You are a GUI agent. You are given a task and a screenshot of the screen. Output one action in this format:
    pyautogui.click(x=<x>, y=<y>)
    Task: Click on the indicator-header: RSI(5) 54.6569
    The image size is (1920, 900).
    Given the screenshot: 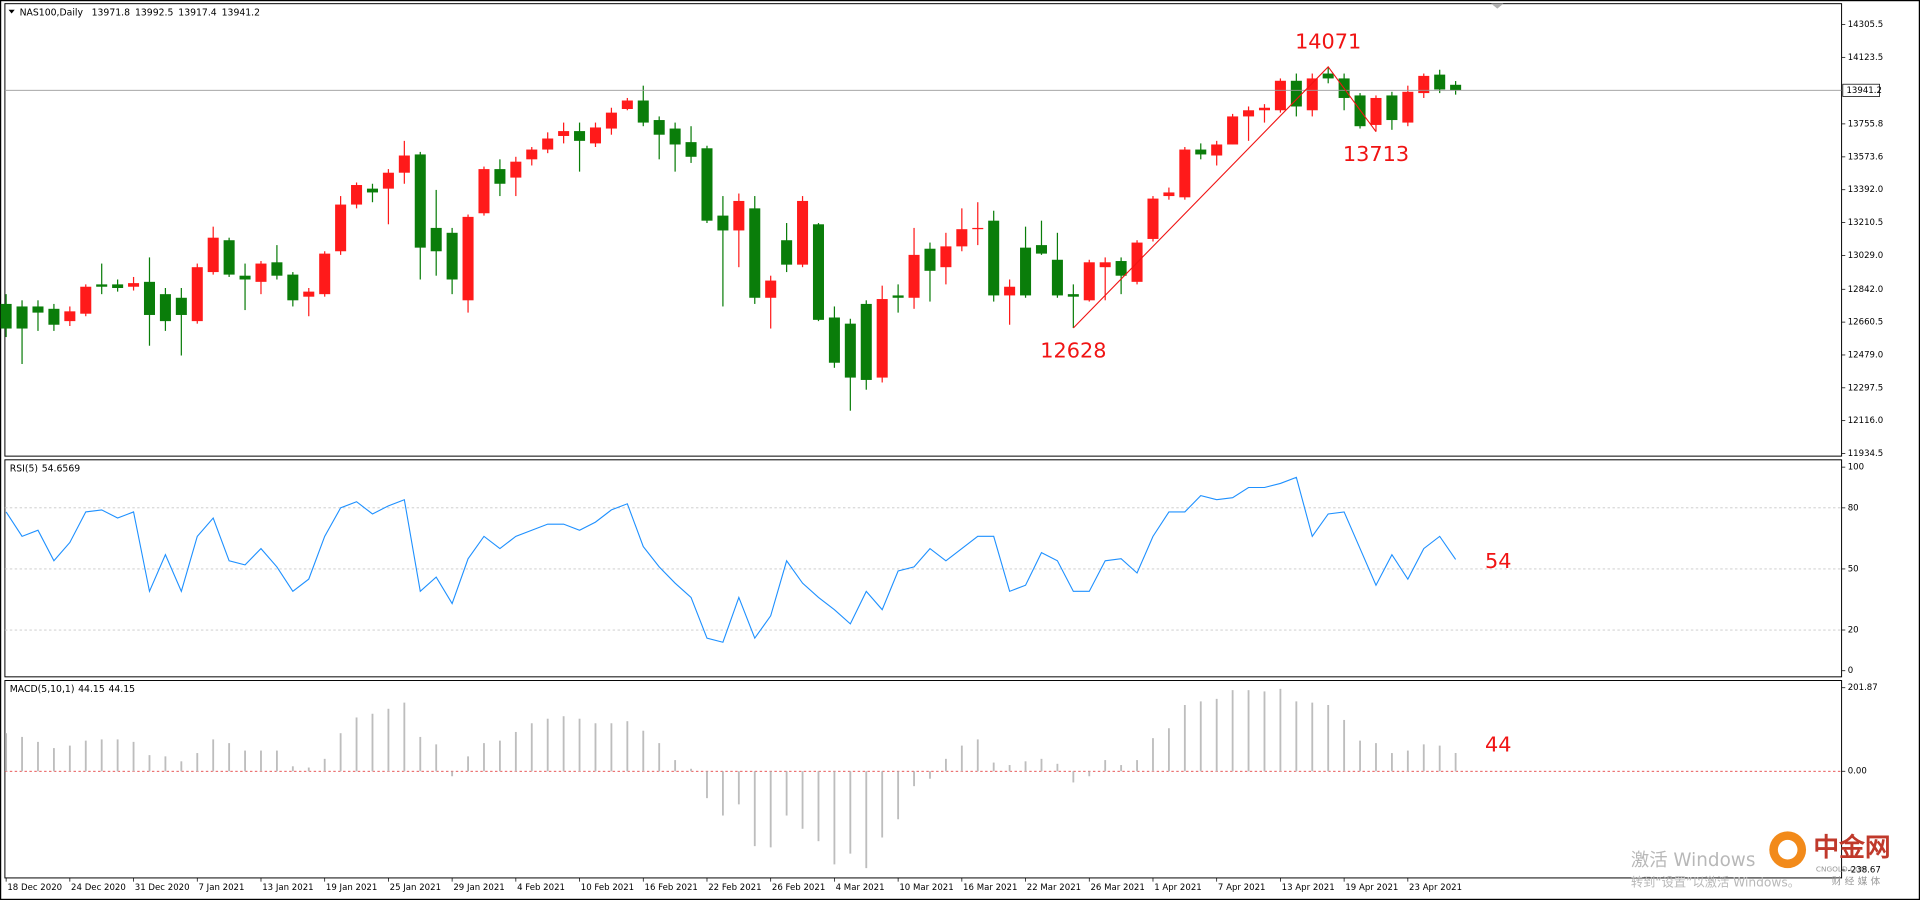 What is the action you would take?
    pyautogui.click(x=45, y=468)
    